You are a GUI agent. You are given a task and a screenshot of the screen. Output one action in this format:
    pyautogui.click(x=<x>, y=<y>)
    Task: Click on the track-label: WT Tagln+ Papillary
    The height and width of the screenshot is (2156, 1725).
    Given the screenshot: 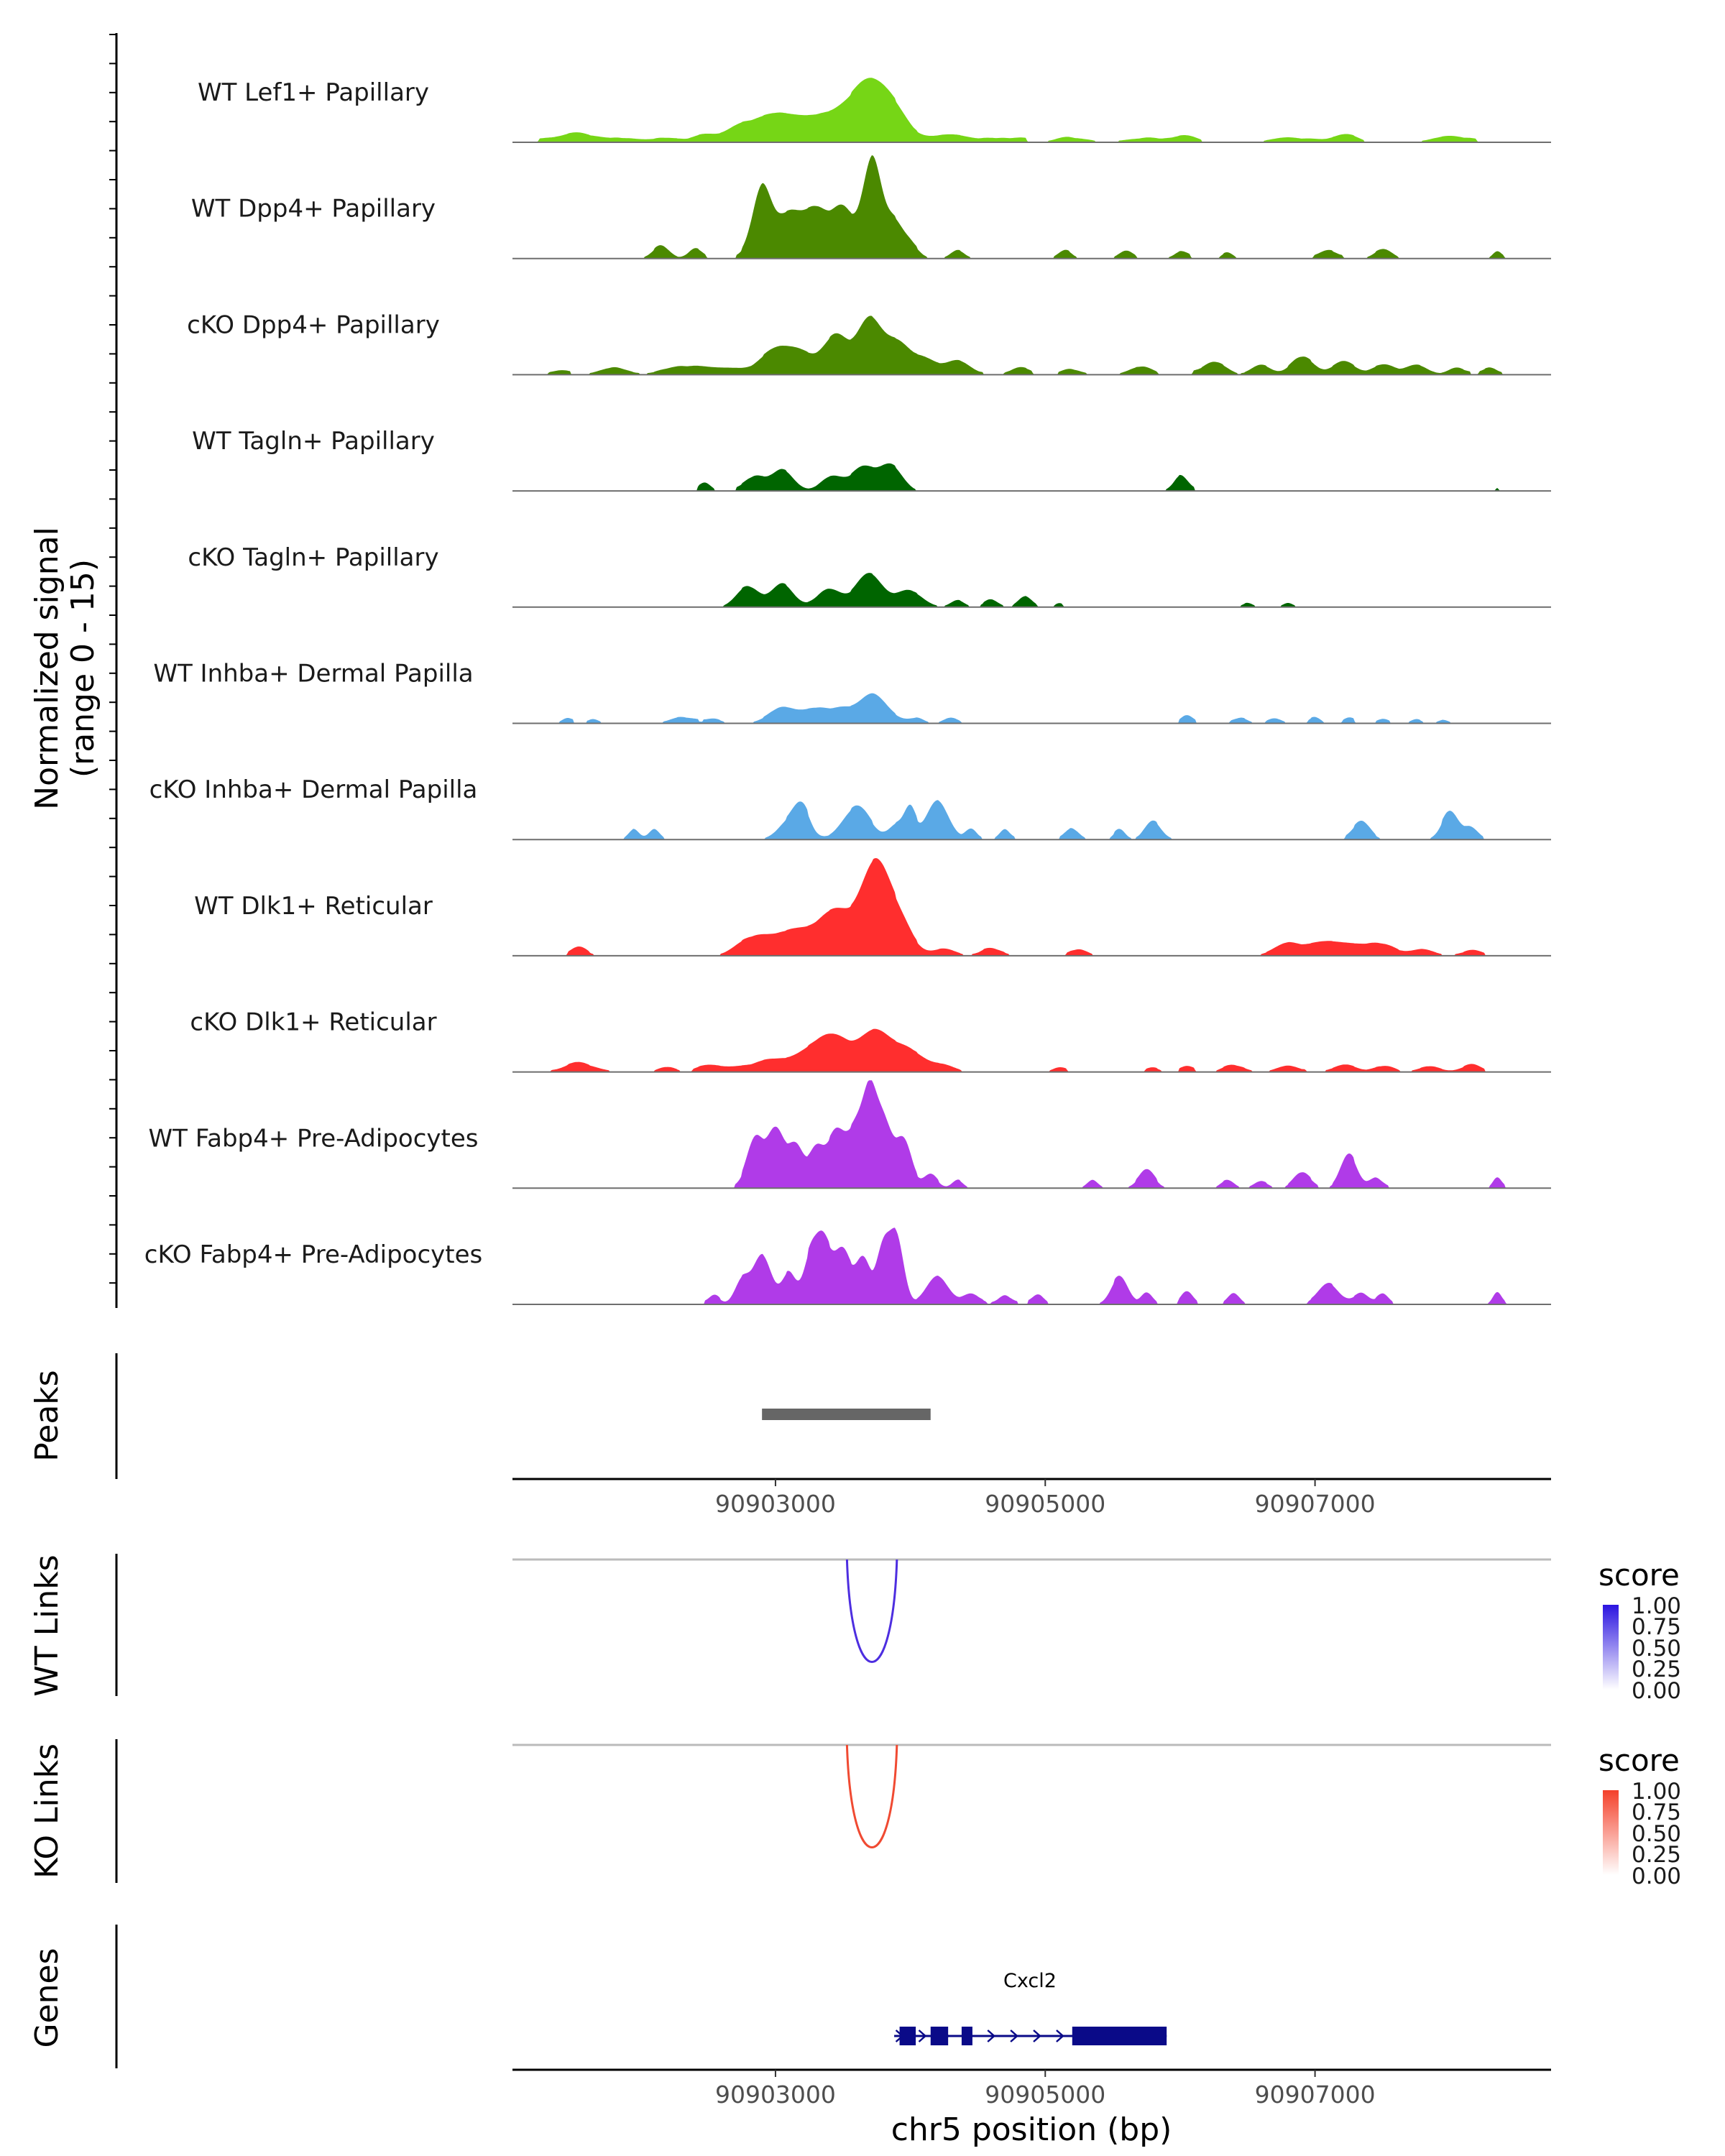 What is the action you would take?
    pyautogui.click(x=313, y=442)
    